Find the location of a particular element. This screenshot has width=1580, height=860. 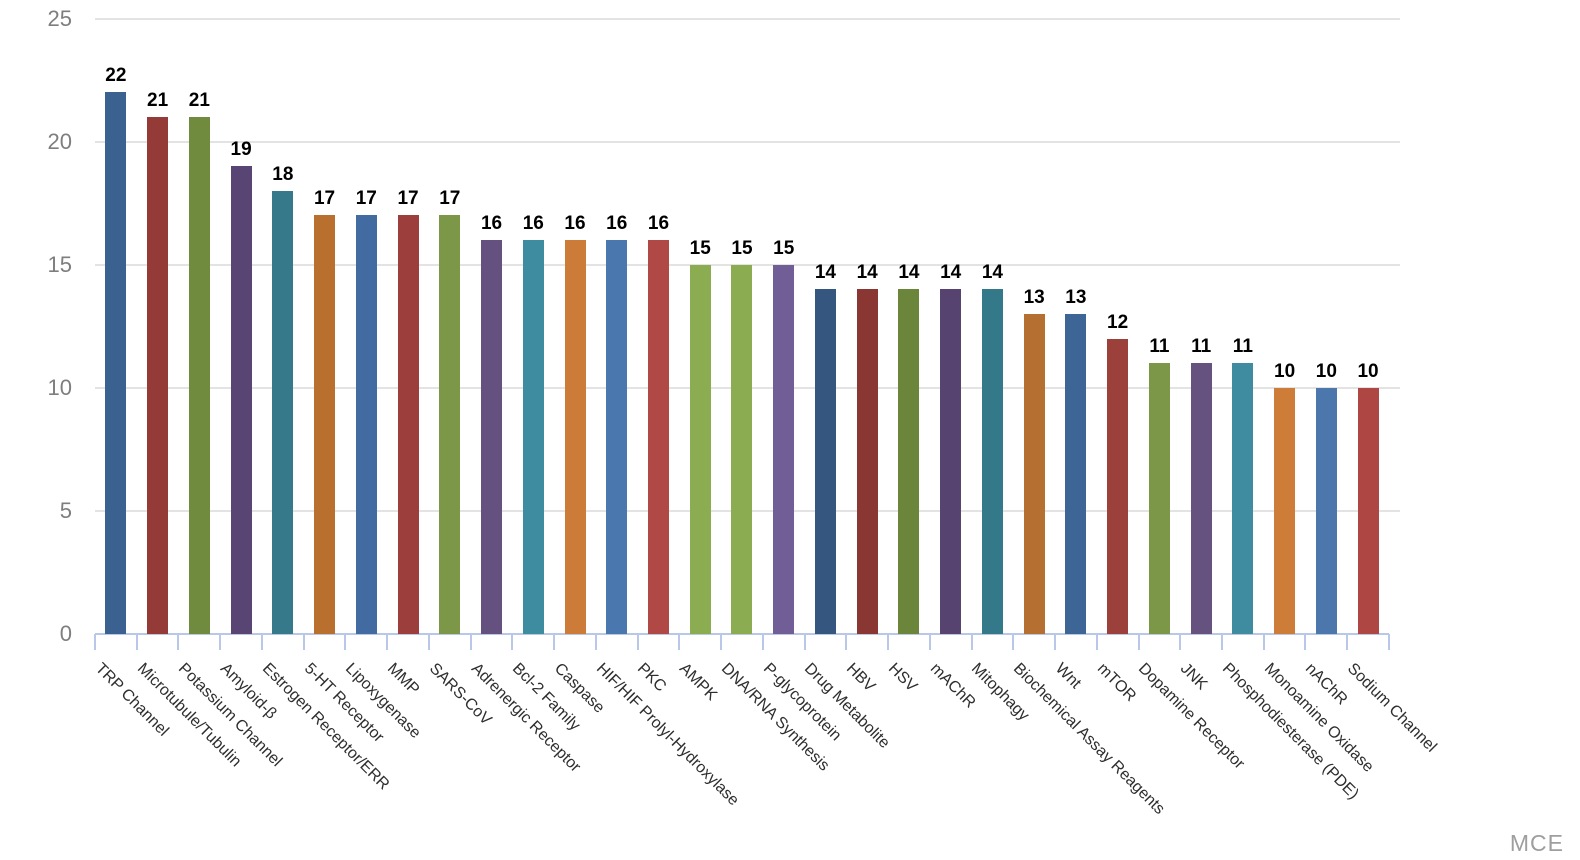

mce-watermark: MCE is located at coordinates (1536, 843).